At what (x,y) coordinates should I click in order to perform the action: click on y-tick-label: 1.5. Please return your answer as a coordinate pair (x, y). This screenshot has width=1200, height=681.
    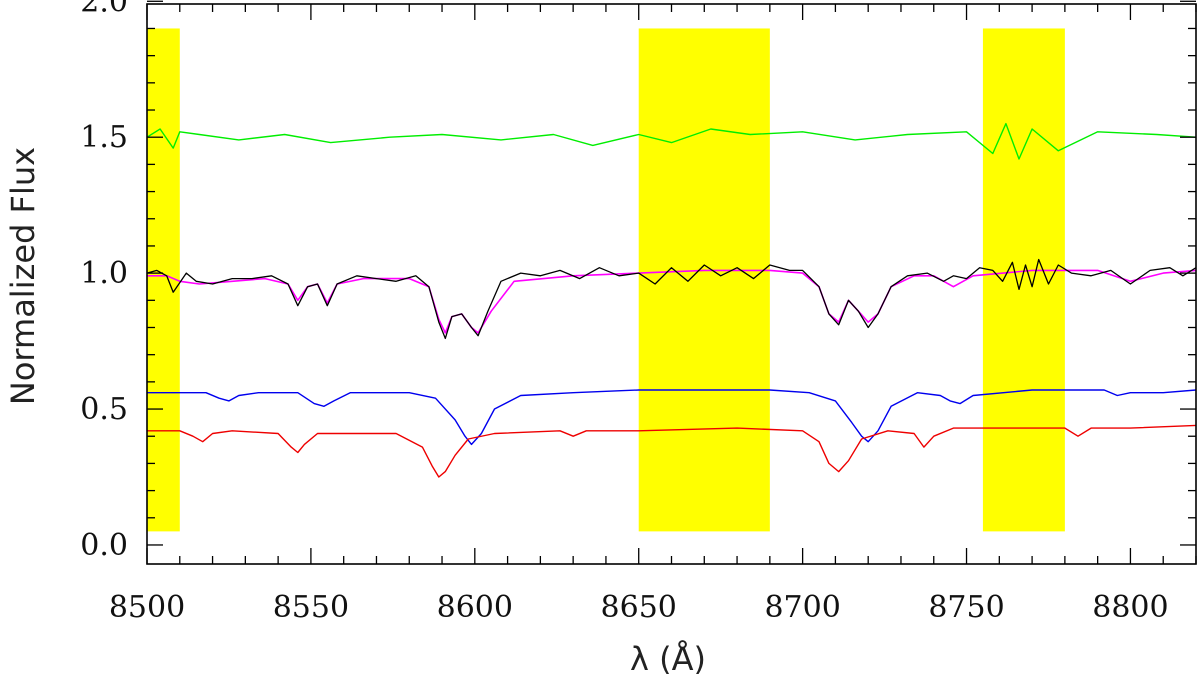
    Looking at the image, I should click on (104, 137).